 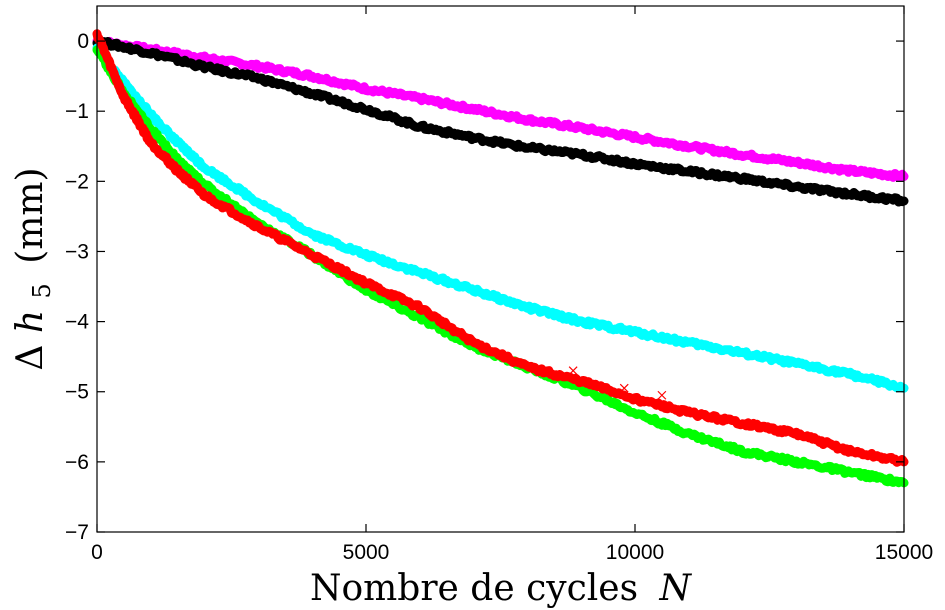 What do you see at coordinates (42, 290) in the screenshot?
I see `y-axis-title-subscript: 5` at bounding box center [42, 290].